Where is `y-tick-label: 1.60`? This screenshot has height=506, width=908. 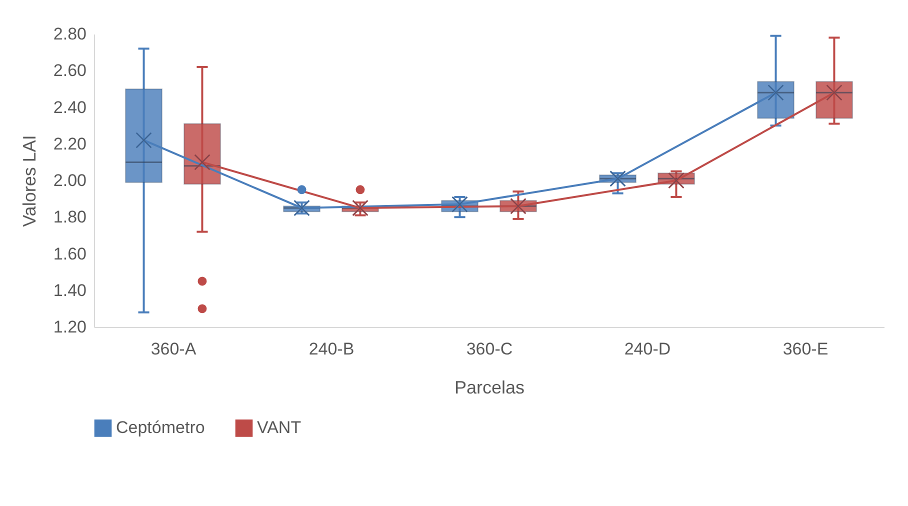
y-tick-label: 1.60 is located at coordinates (69, 254).